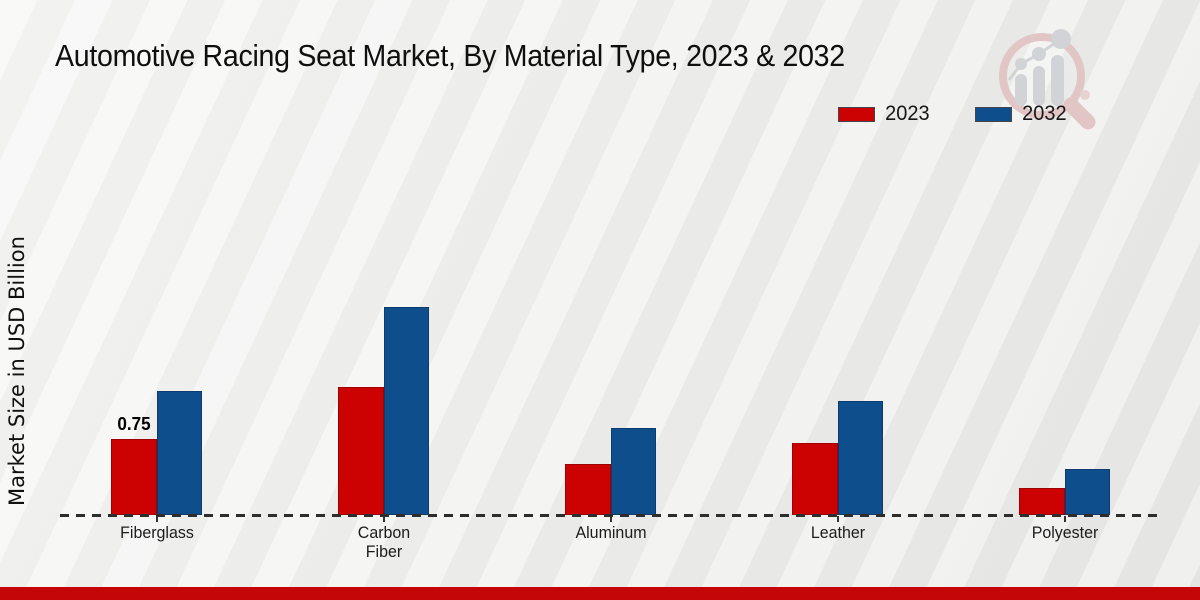 This screenshot has width=1200, height=600. What do you see at coordinates (1044, 113) in the screenshot?
I see `legend-label-2032: 2032` at bounding box center [1044, 113].